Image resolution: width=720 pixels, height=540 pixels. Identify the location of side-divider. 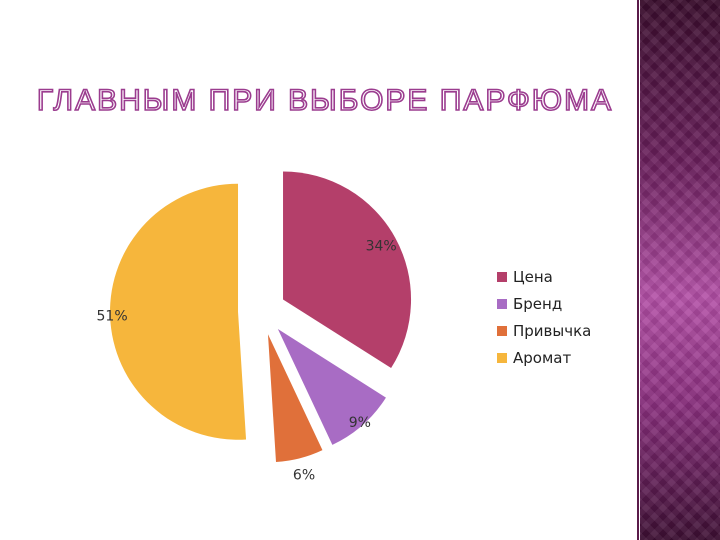
(638, 270).